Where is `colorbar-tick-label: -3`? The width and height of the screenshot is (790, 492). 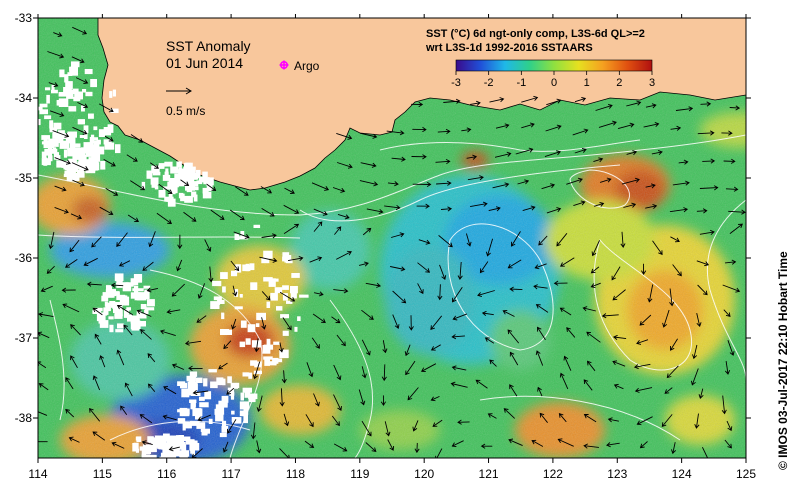
colorbar-tick-label: -3 is located at coordinates (456, 83).